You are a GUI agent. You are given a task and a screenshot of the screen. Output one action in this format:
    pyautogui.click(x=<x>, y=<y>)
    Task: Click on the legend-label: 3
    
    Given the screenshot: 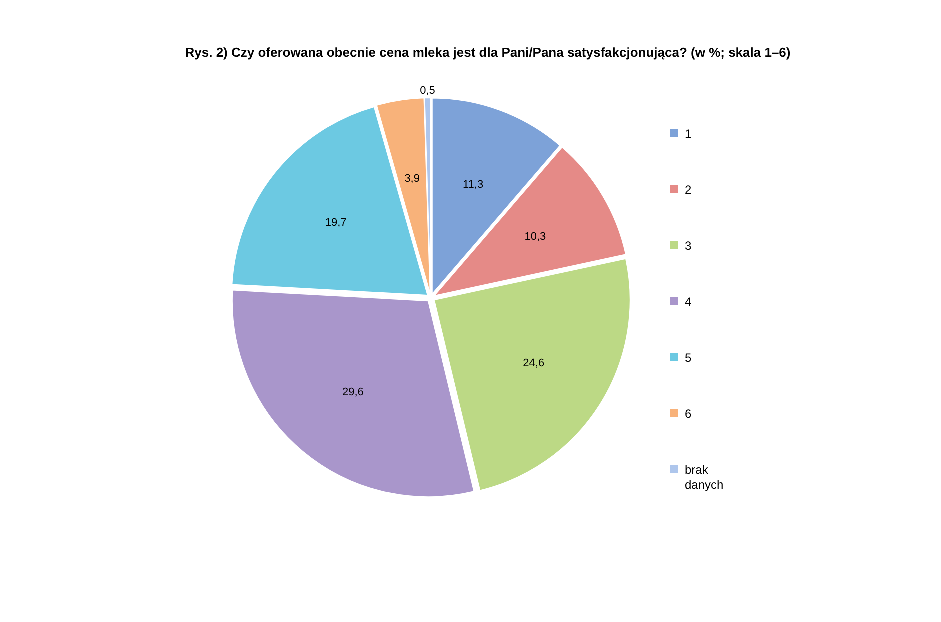 What is the action you would take?
    pyautogui.click(x=688, y=246)
    